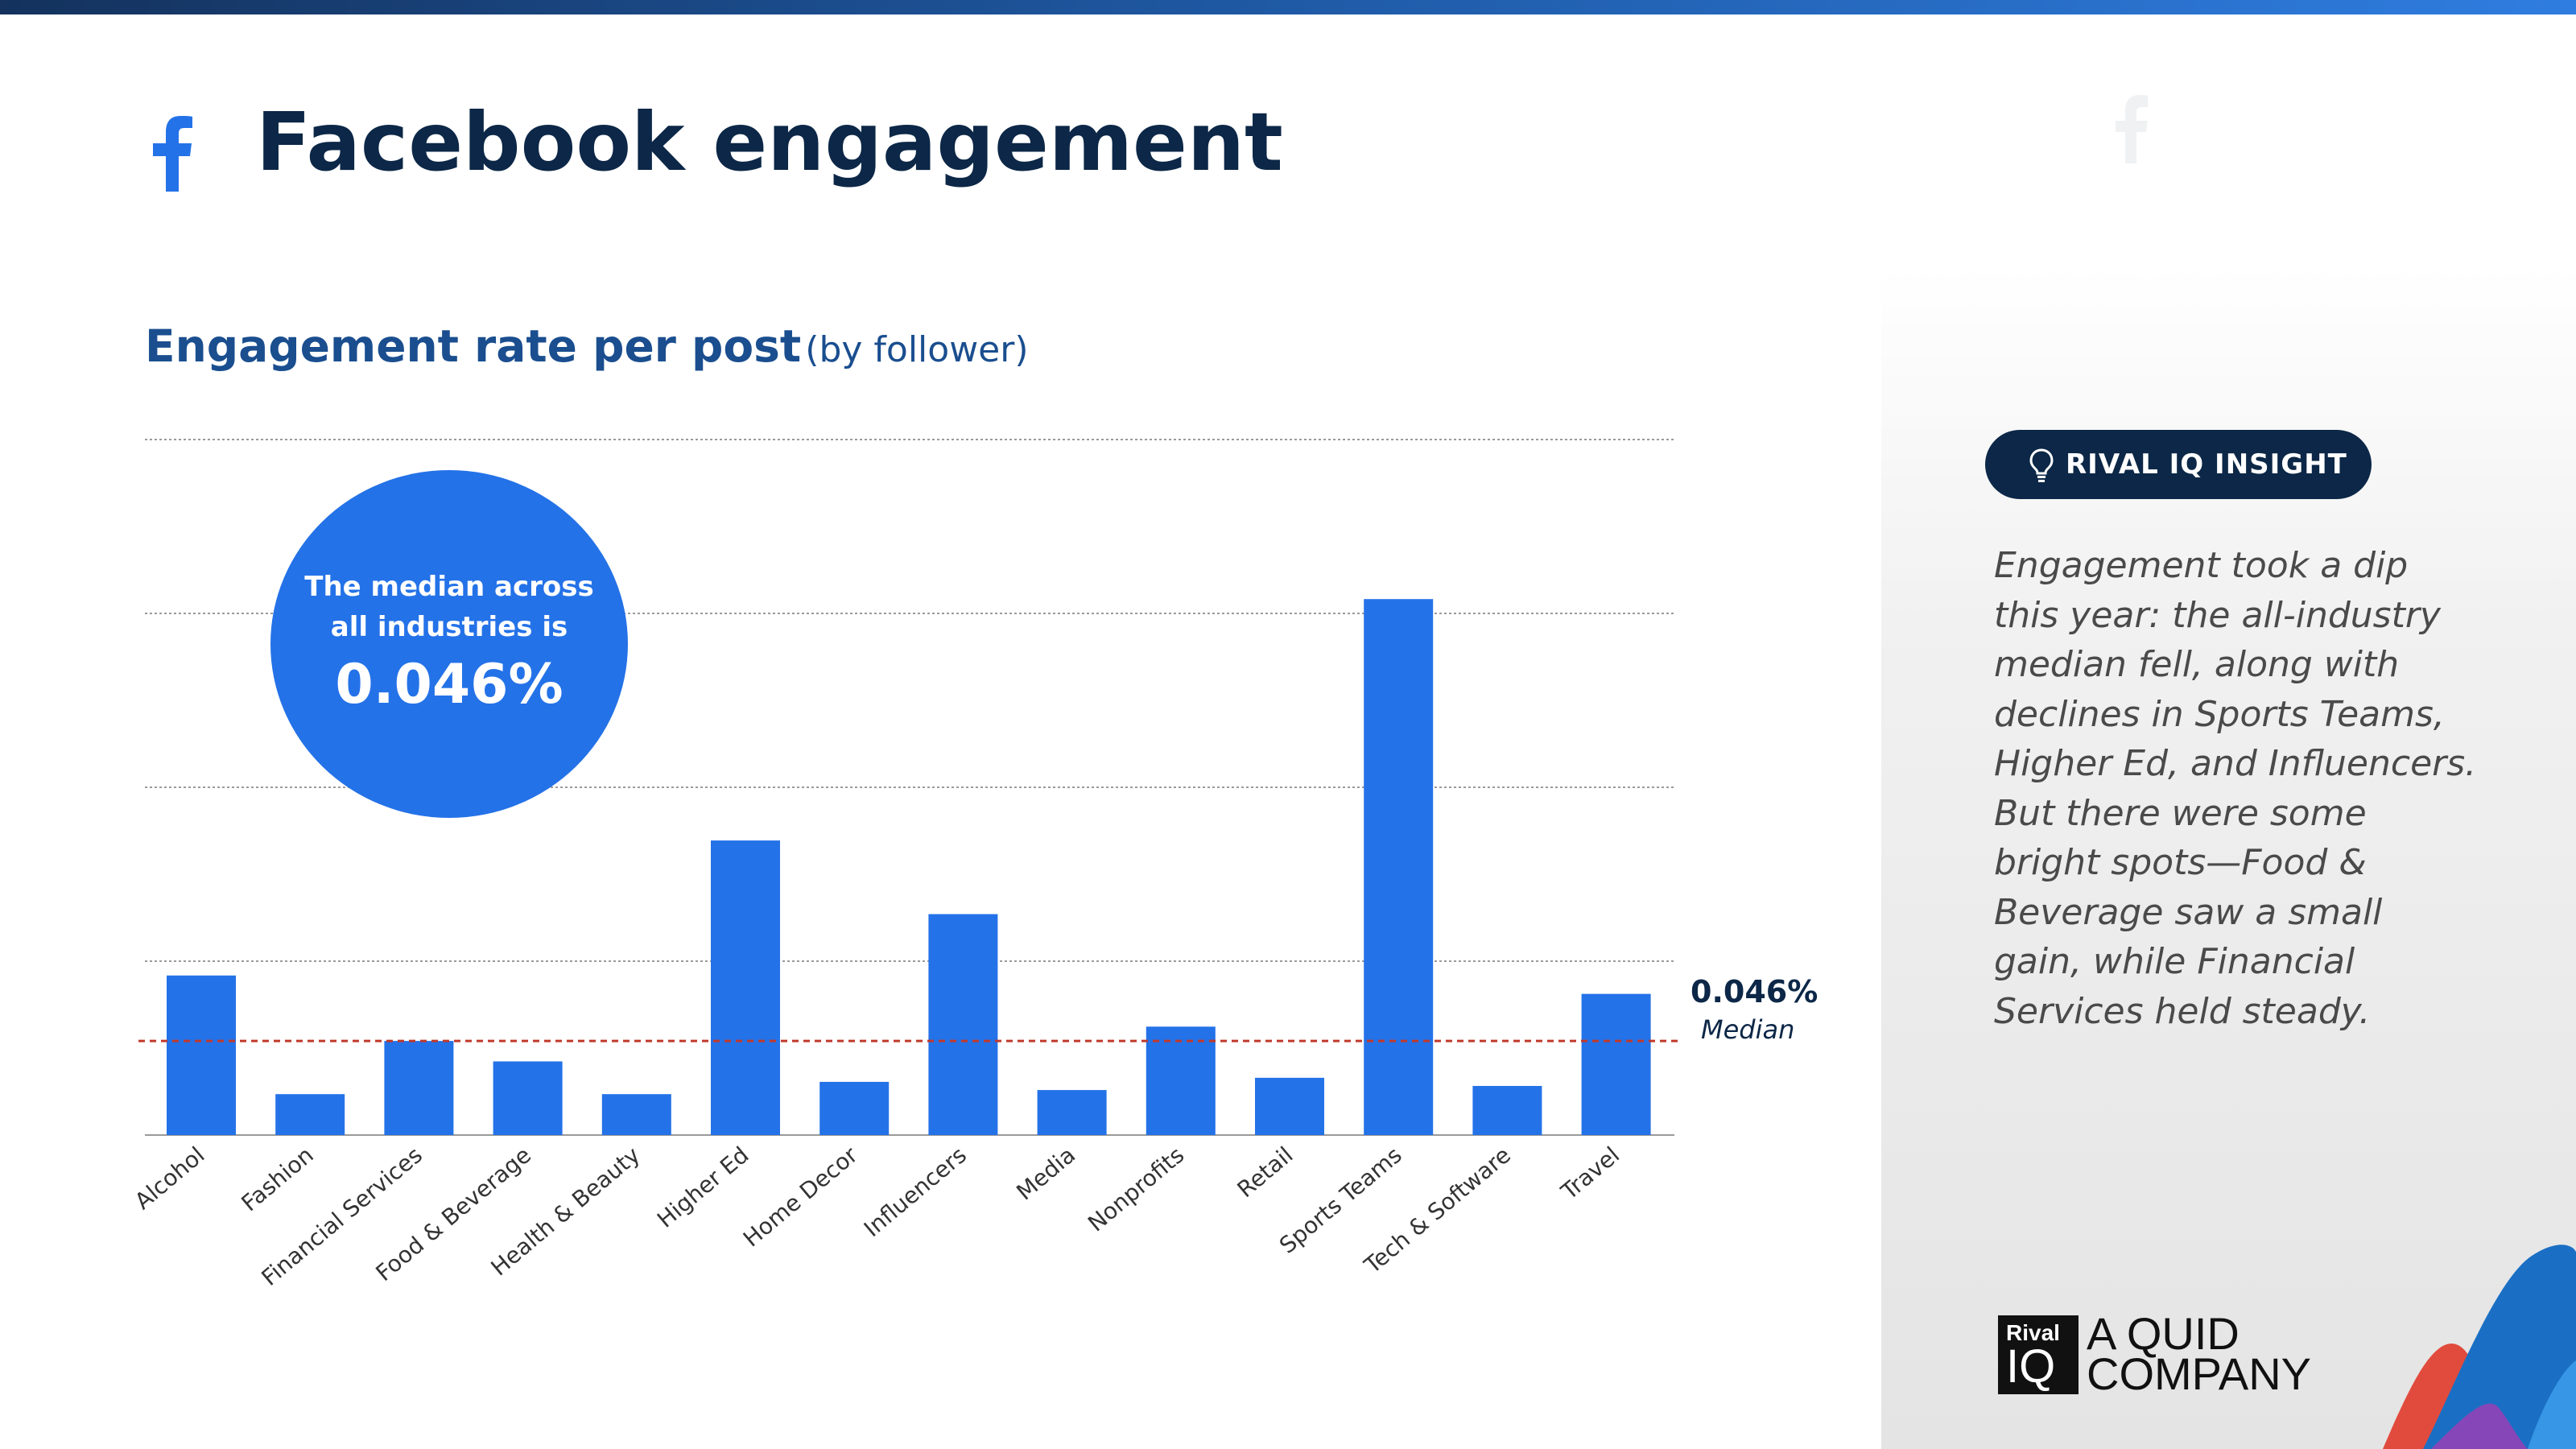  I want to click on chart-title: Engagement rate per post (by follower), so click(587, 346).